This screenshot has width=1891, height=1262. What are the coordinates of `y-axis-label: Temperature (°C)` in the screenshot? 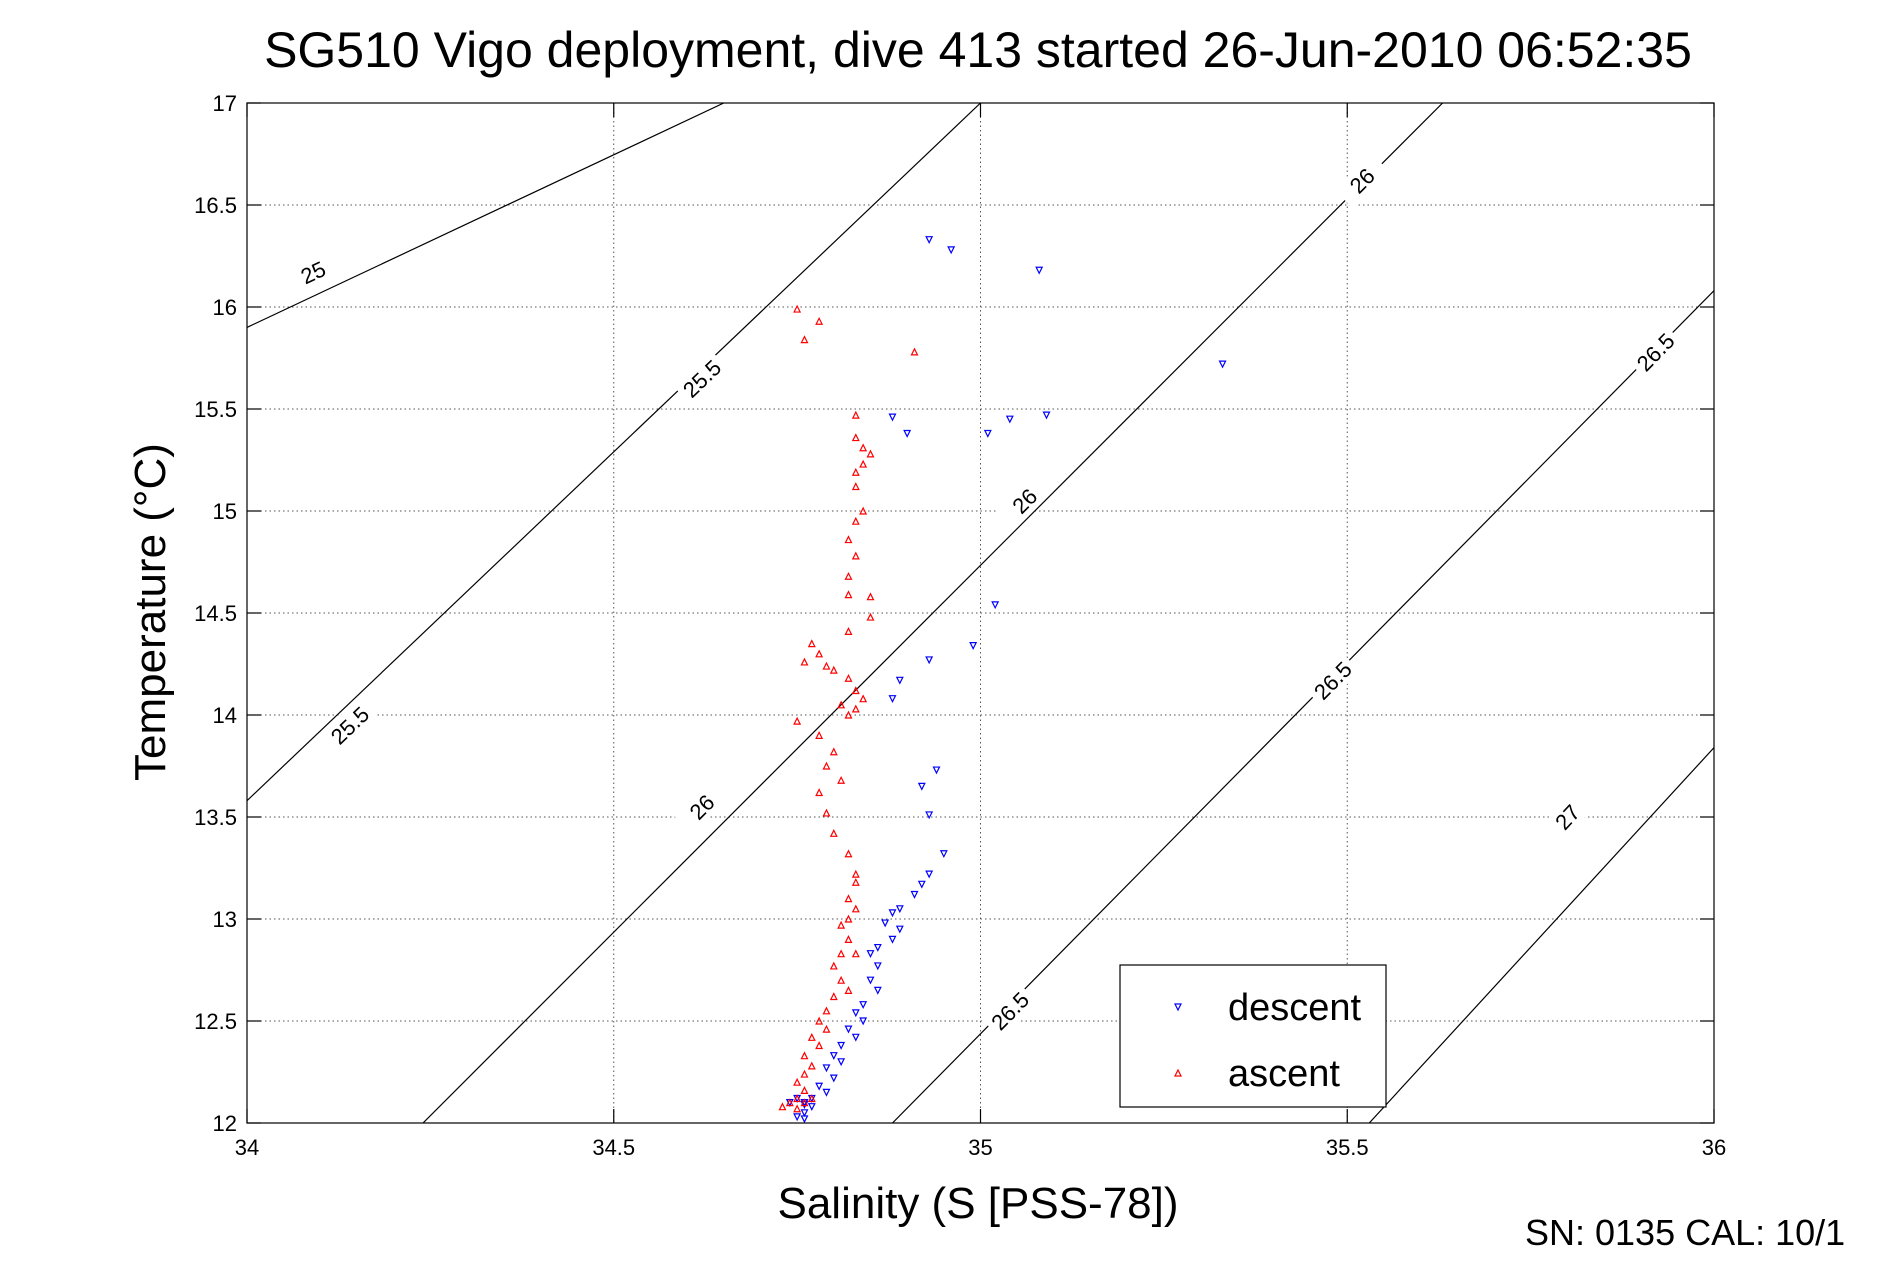 It's located at (150, 612).